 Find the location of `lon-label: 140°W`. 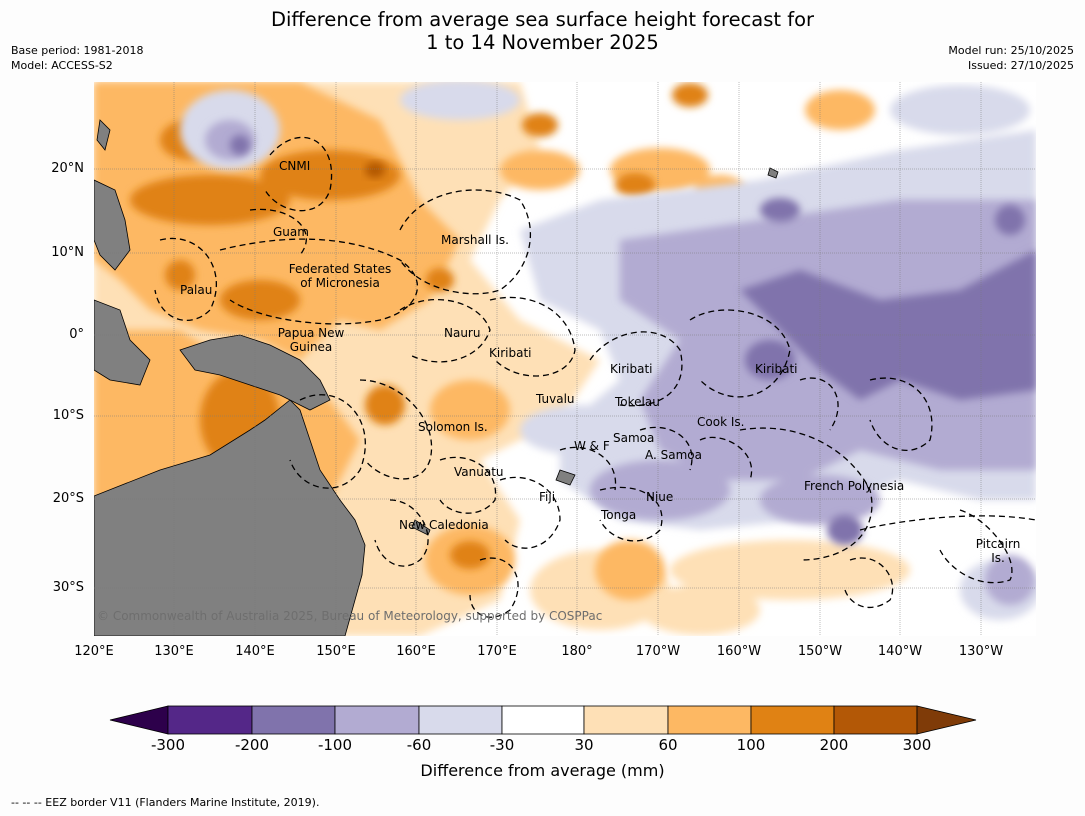

lon-label: 140°W is located at coordinates (900, 651).